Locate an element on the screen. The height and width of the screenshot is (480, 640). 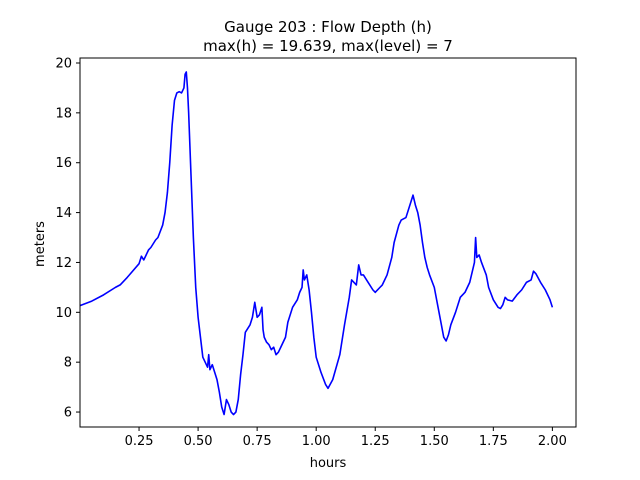
x-tick-label: 1.75 is located at coordinates (493, 441).